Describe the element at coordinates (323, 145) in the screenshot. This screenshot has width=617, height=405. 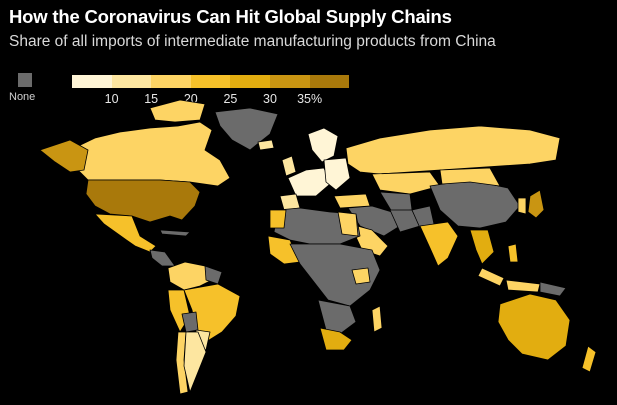
I see `scandinavia` at that location.